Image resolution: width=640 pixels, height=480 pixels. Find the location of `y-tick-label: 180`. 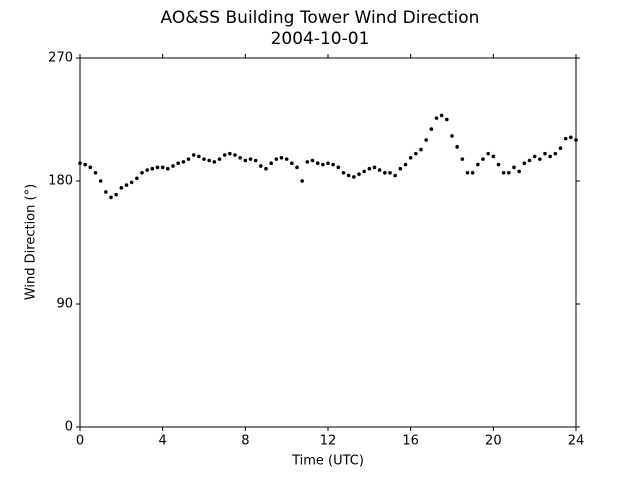

y-tick-label: 180 is located at coordinates (60, 181).